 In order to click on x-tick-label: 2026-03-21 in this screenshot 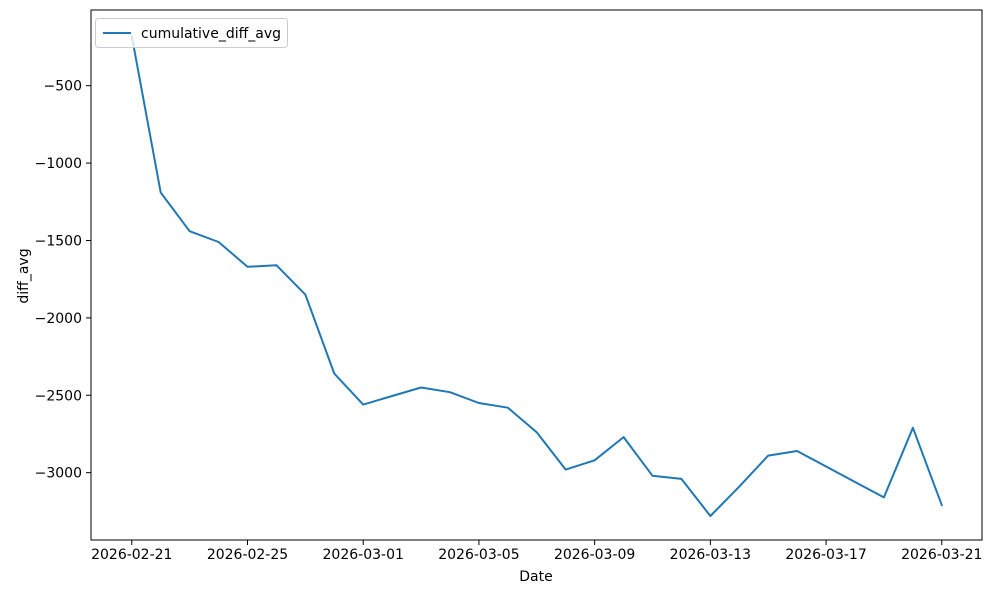, I will do `click(941, 555)`.